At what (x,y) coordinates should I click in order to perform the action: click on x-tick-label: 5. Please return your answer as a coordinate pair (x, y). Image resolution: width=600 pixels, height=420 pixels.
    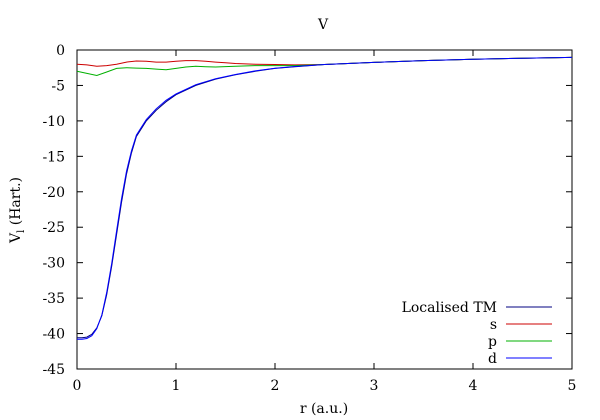
    Looking at the image, I should click on (572, 386).